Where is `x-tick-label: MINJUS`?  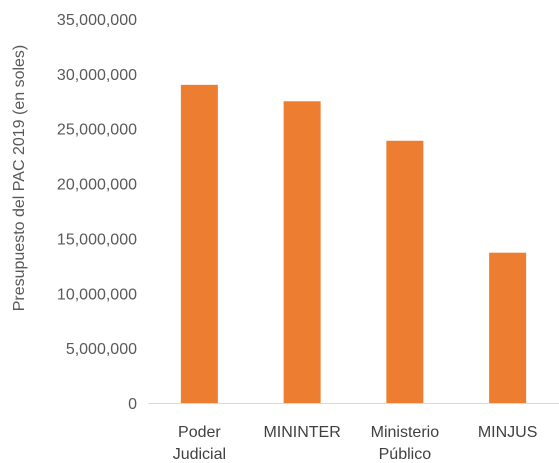 x-tick-label: MINJUS is located at coordinates (508, 432).